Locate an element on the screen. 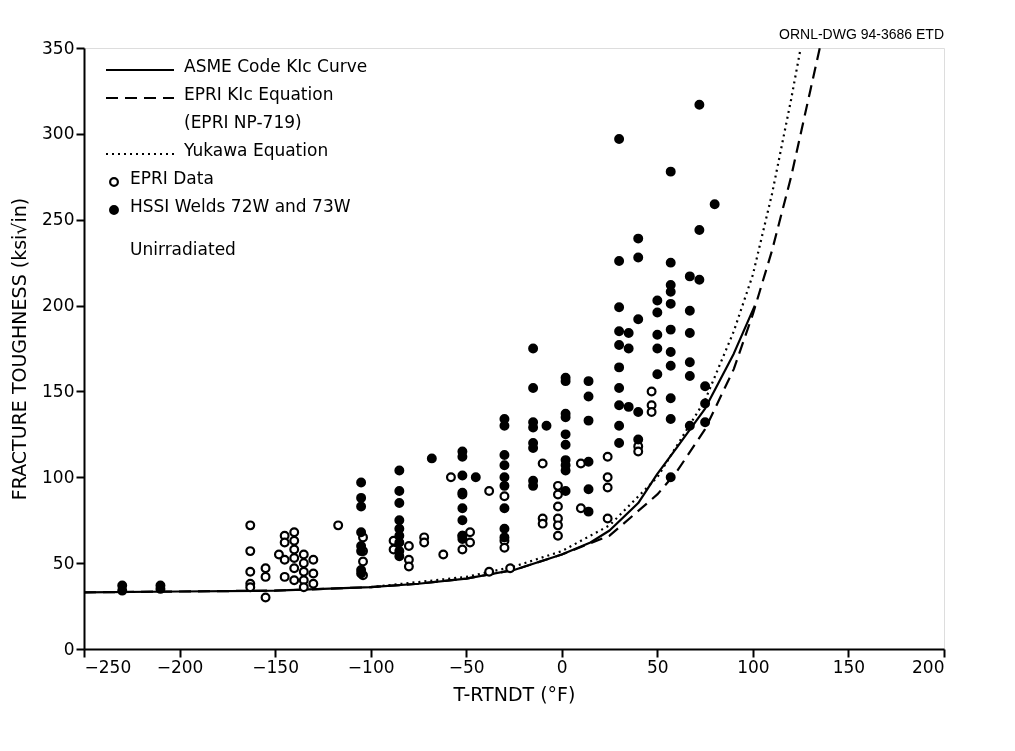 This screenshot has width=1015, height=751. y-tick-label: 0 is located at coordinates (69, 648).